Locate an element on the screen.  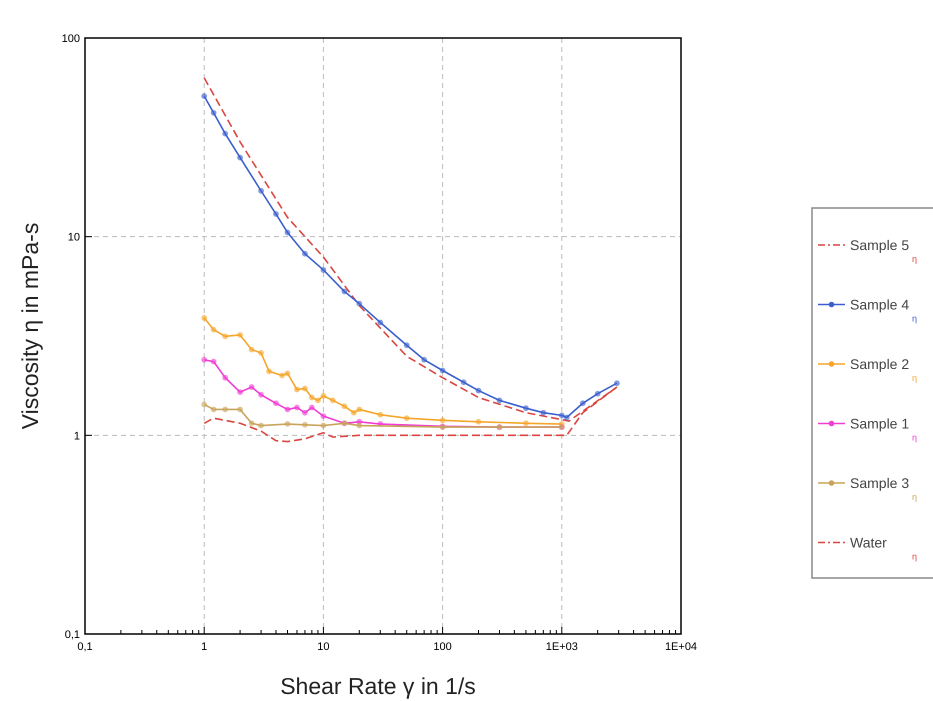
x-tick-label: 0,1 is located at coordinates (85, 647).